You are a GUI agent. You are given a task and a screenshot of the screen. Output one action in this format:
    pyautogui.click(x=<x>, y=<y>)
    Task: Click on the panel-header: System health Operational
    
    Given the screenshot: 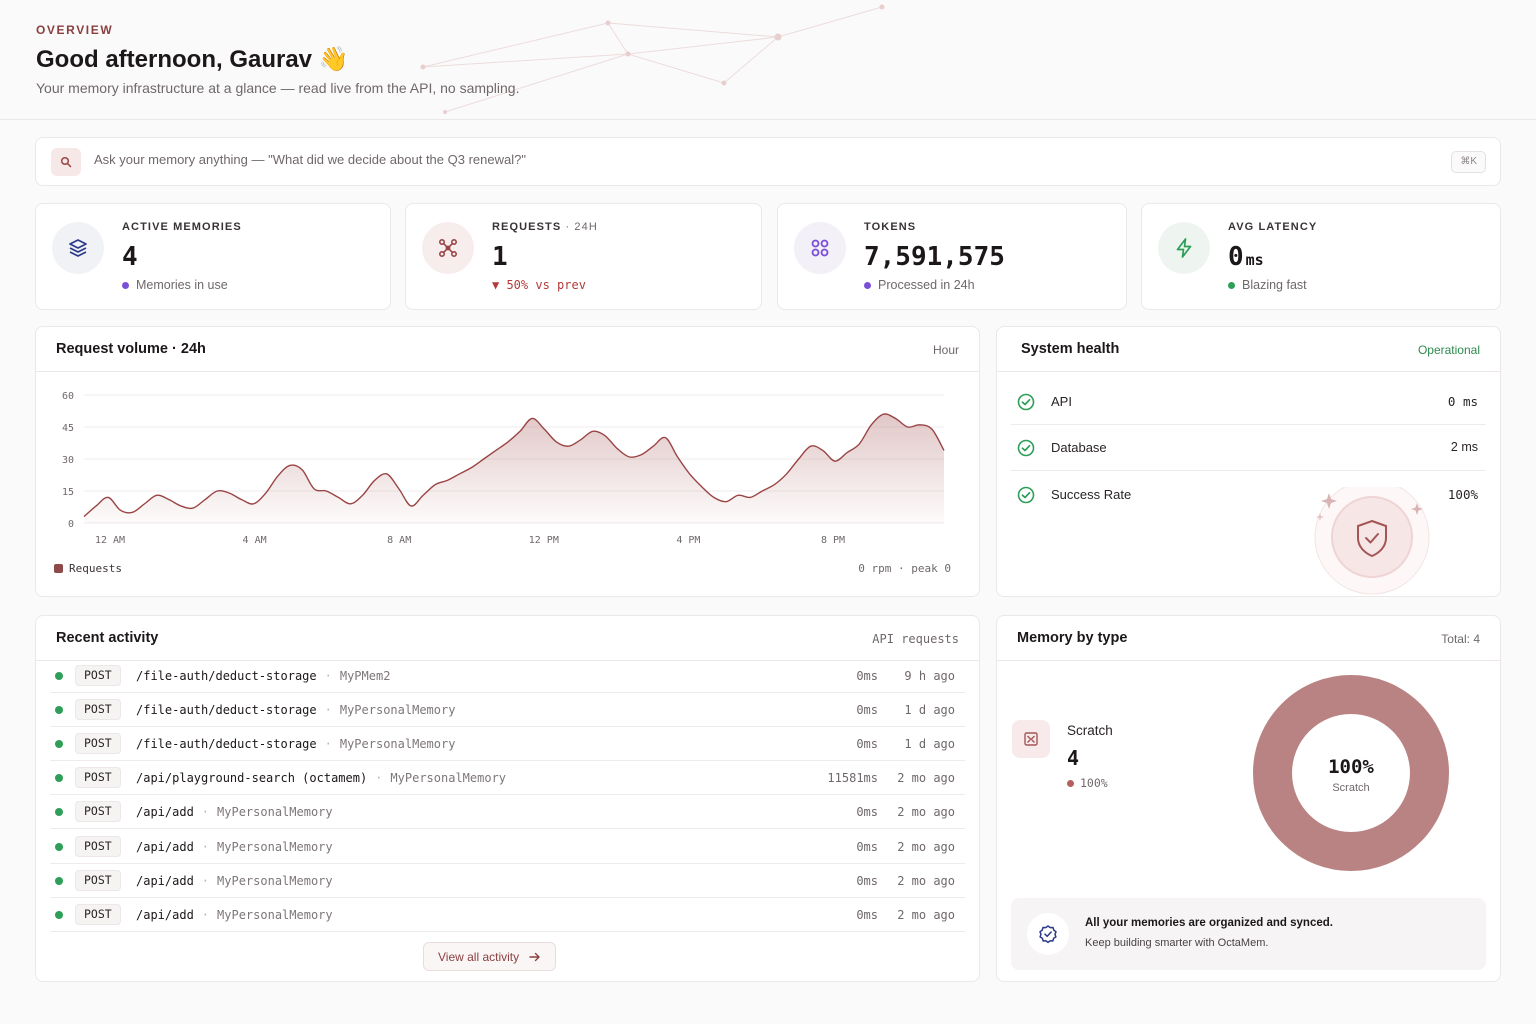 What is the action you would take?
    pyautogui.click(x=1248, y=349)
    